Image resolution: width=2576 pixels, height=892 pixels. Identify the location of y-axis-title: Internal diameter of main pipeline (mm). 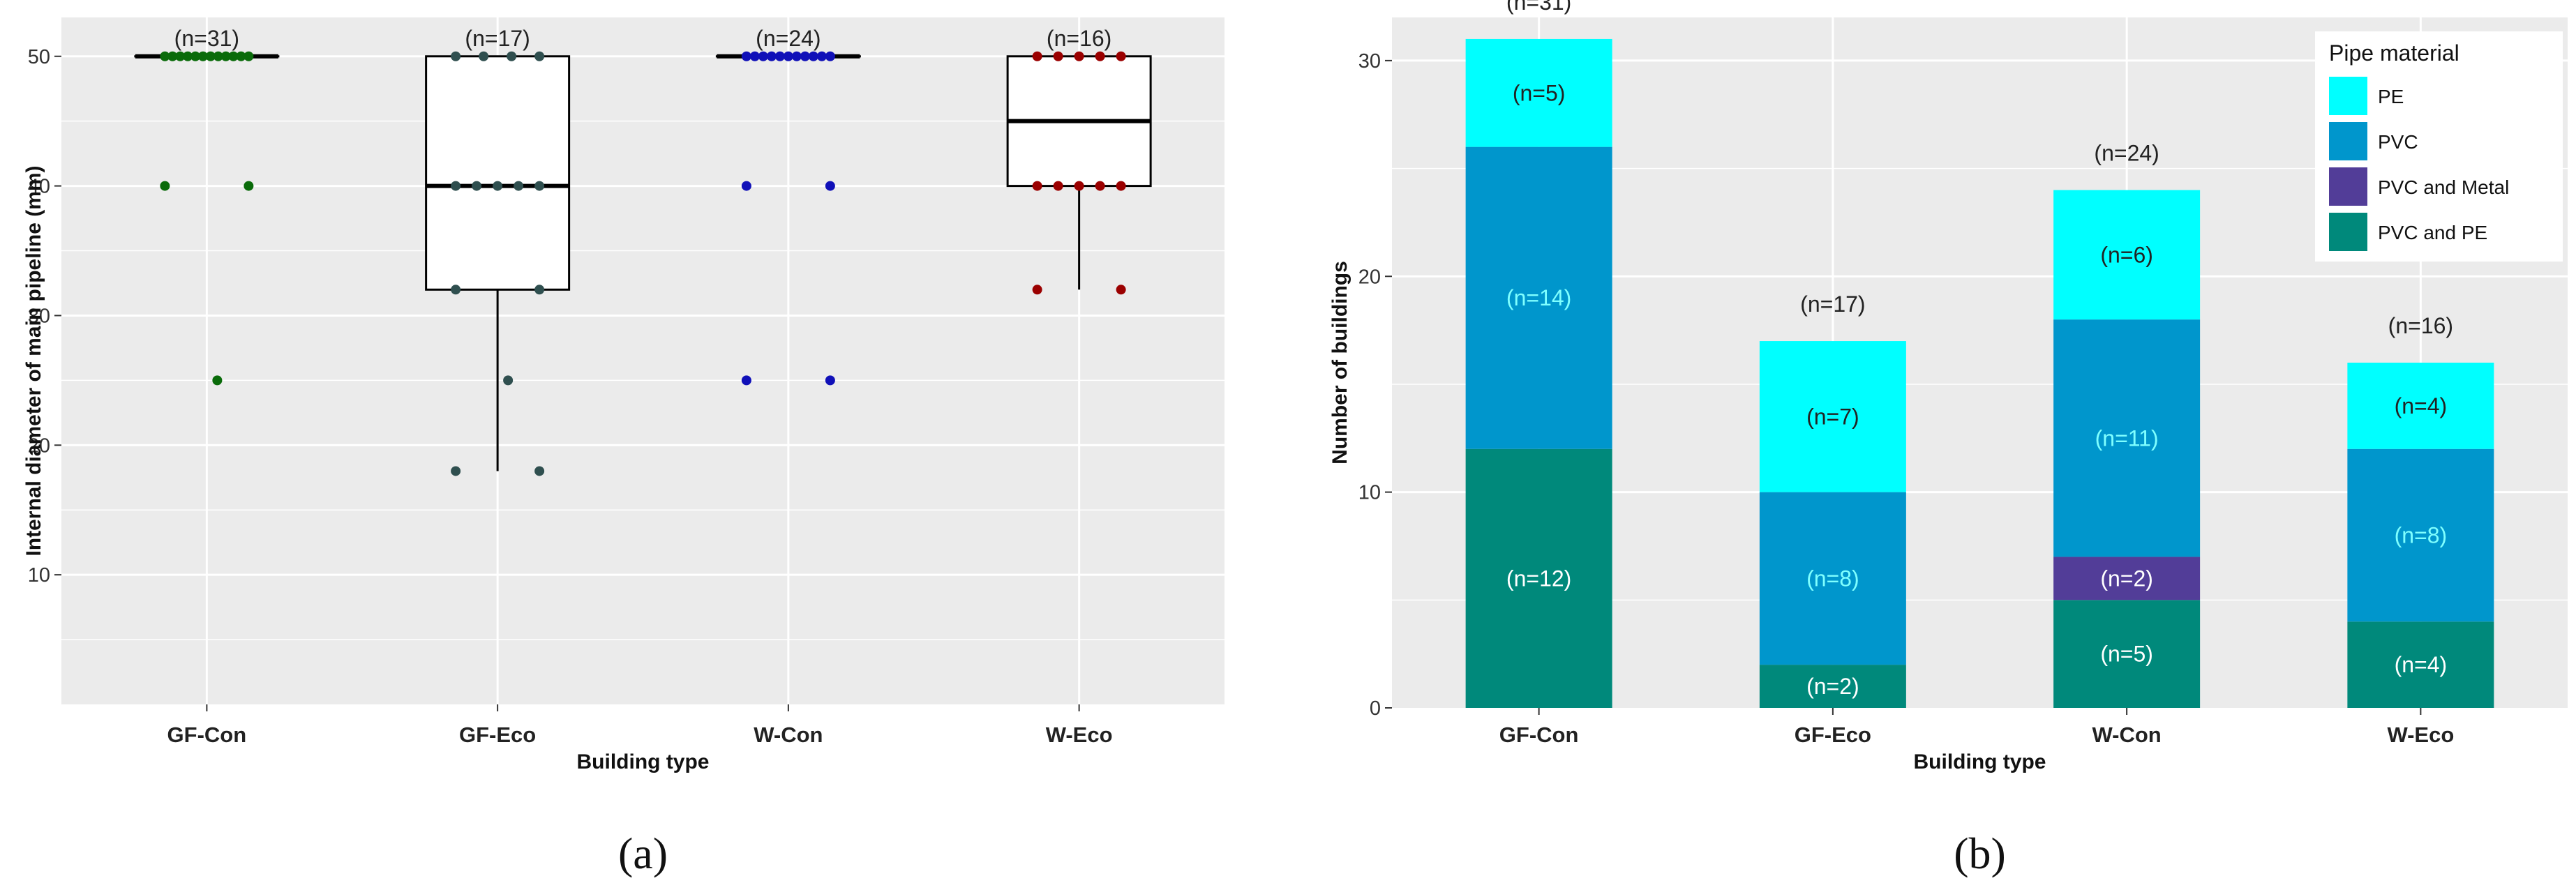
(33, 360).